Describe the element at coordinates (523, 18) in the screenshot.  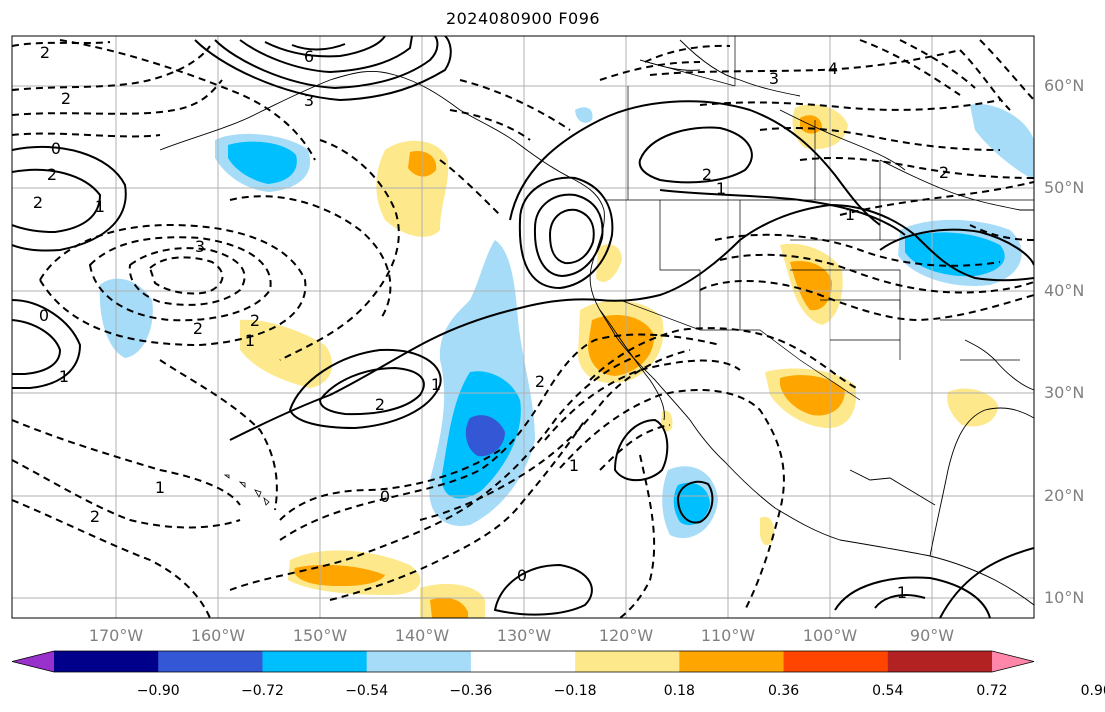
I see `map-title: 2024080900 F096` at that location.